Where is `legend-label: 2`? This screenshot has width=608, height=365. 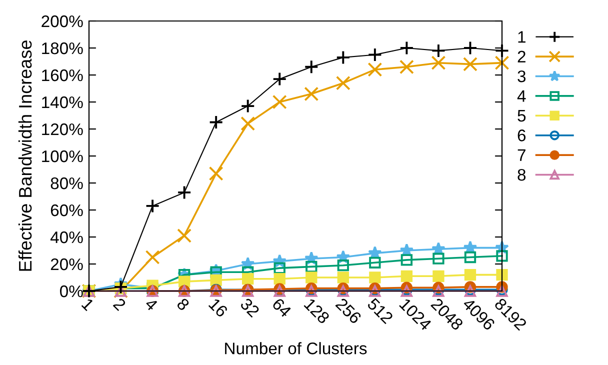 legend-label: 2 is located at coordinates (522, 56).